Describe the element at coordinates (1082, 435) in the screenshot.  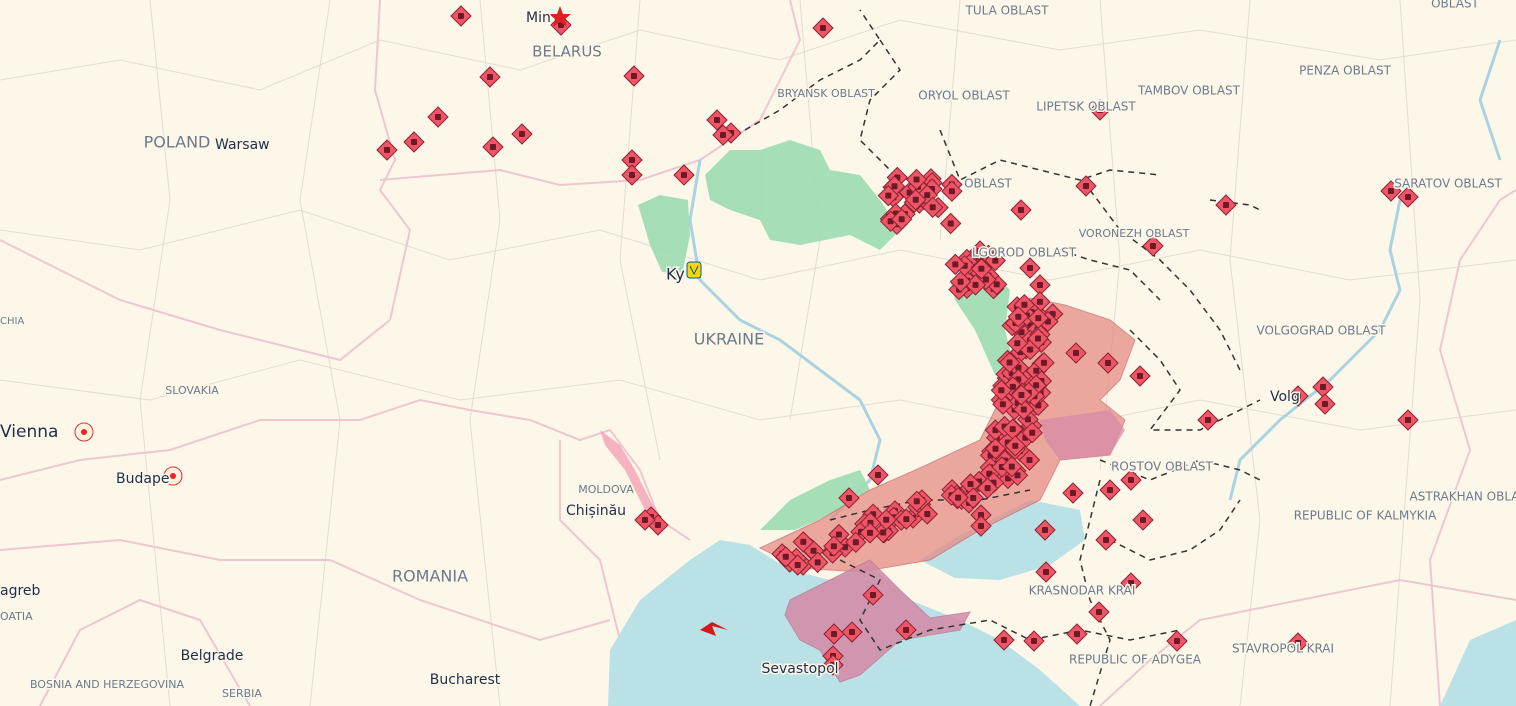
I see `occupied-east` at that location.